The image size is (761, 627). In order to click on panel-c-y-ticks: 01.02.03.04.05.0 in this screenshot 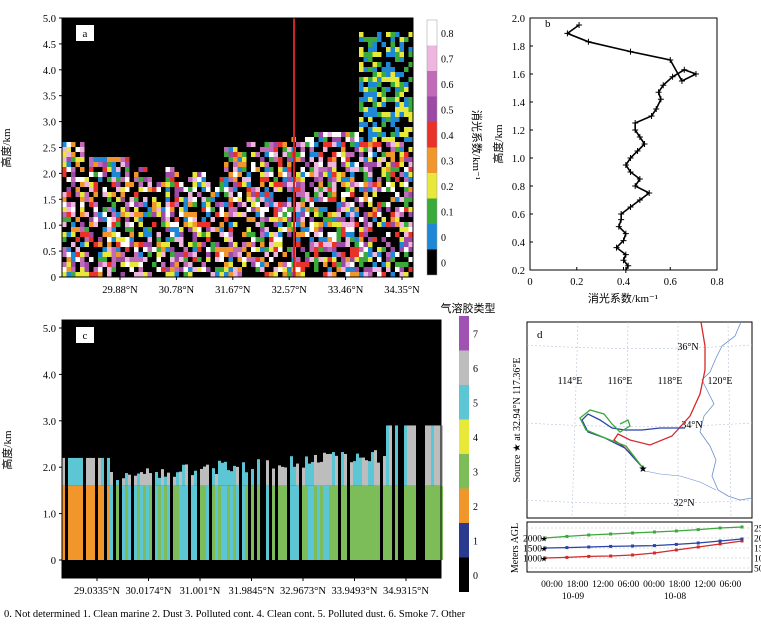, I will do `click(52, 445)`.